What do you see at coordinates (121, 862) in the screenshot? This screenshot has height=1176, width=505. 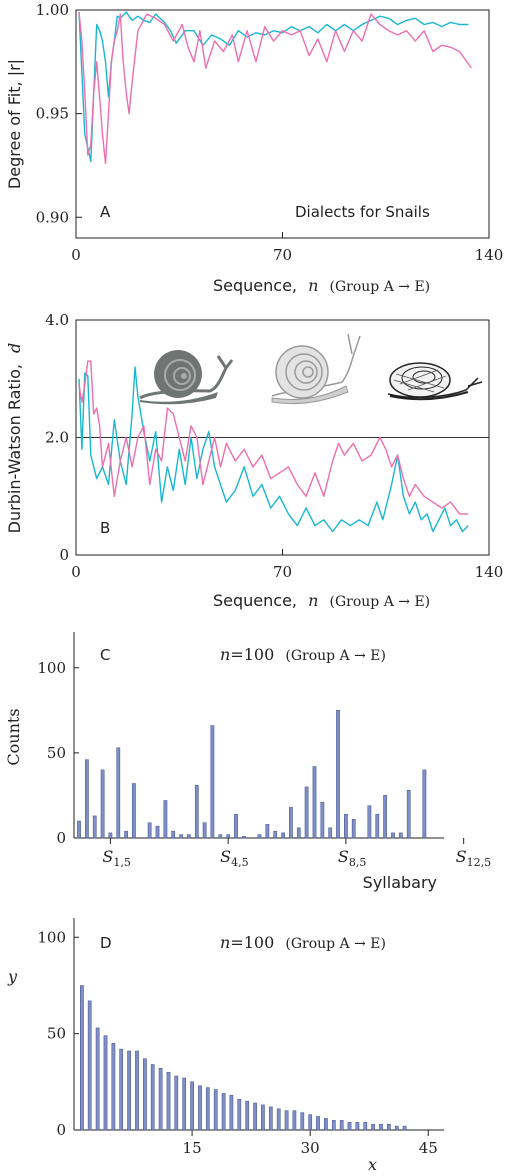 I see `panel-c-category-sub: 1,5` at bounding box center [121, 862].